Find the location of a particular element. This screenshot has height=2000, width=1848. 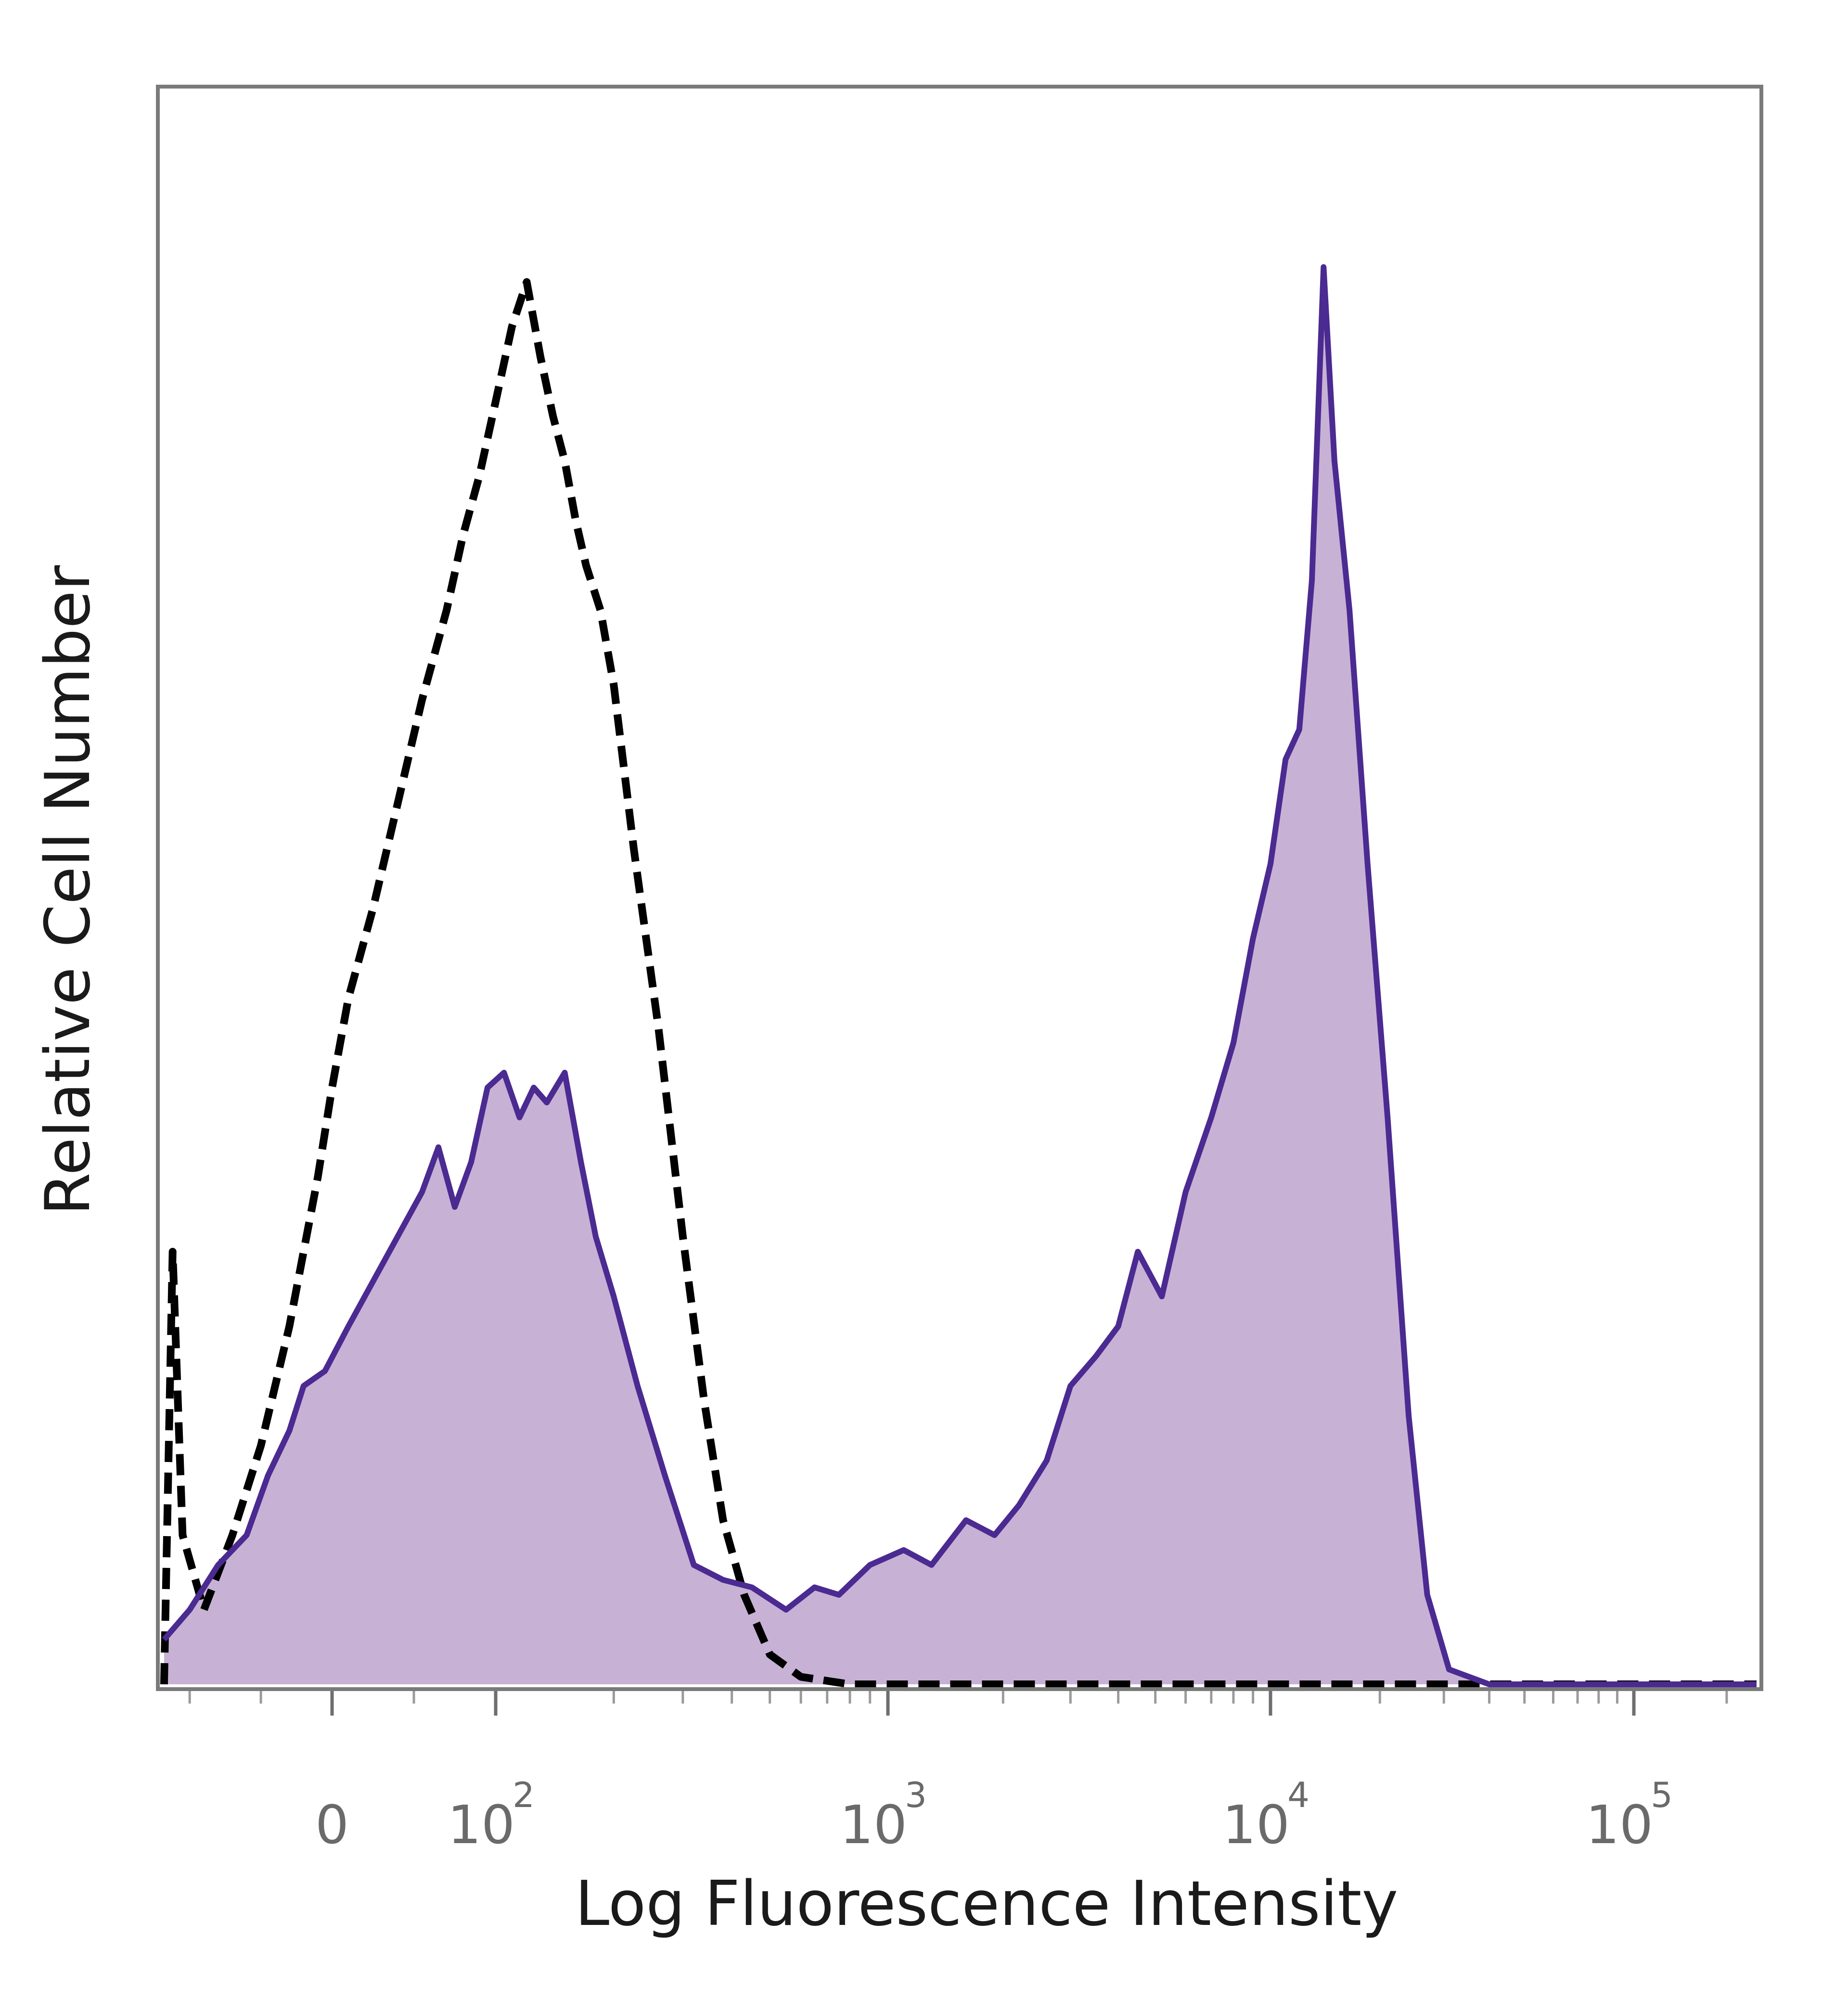

x-tick-exponent: 5 is located at coordinates (1662, 1795).